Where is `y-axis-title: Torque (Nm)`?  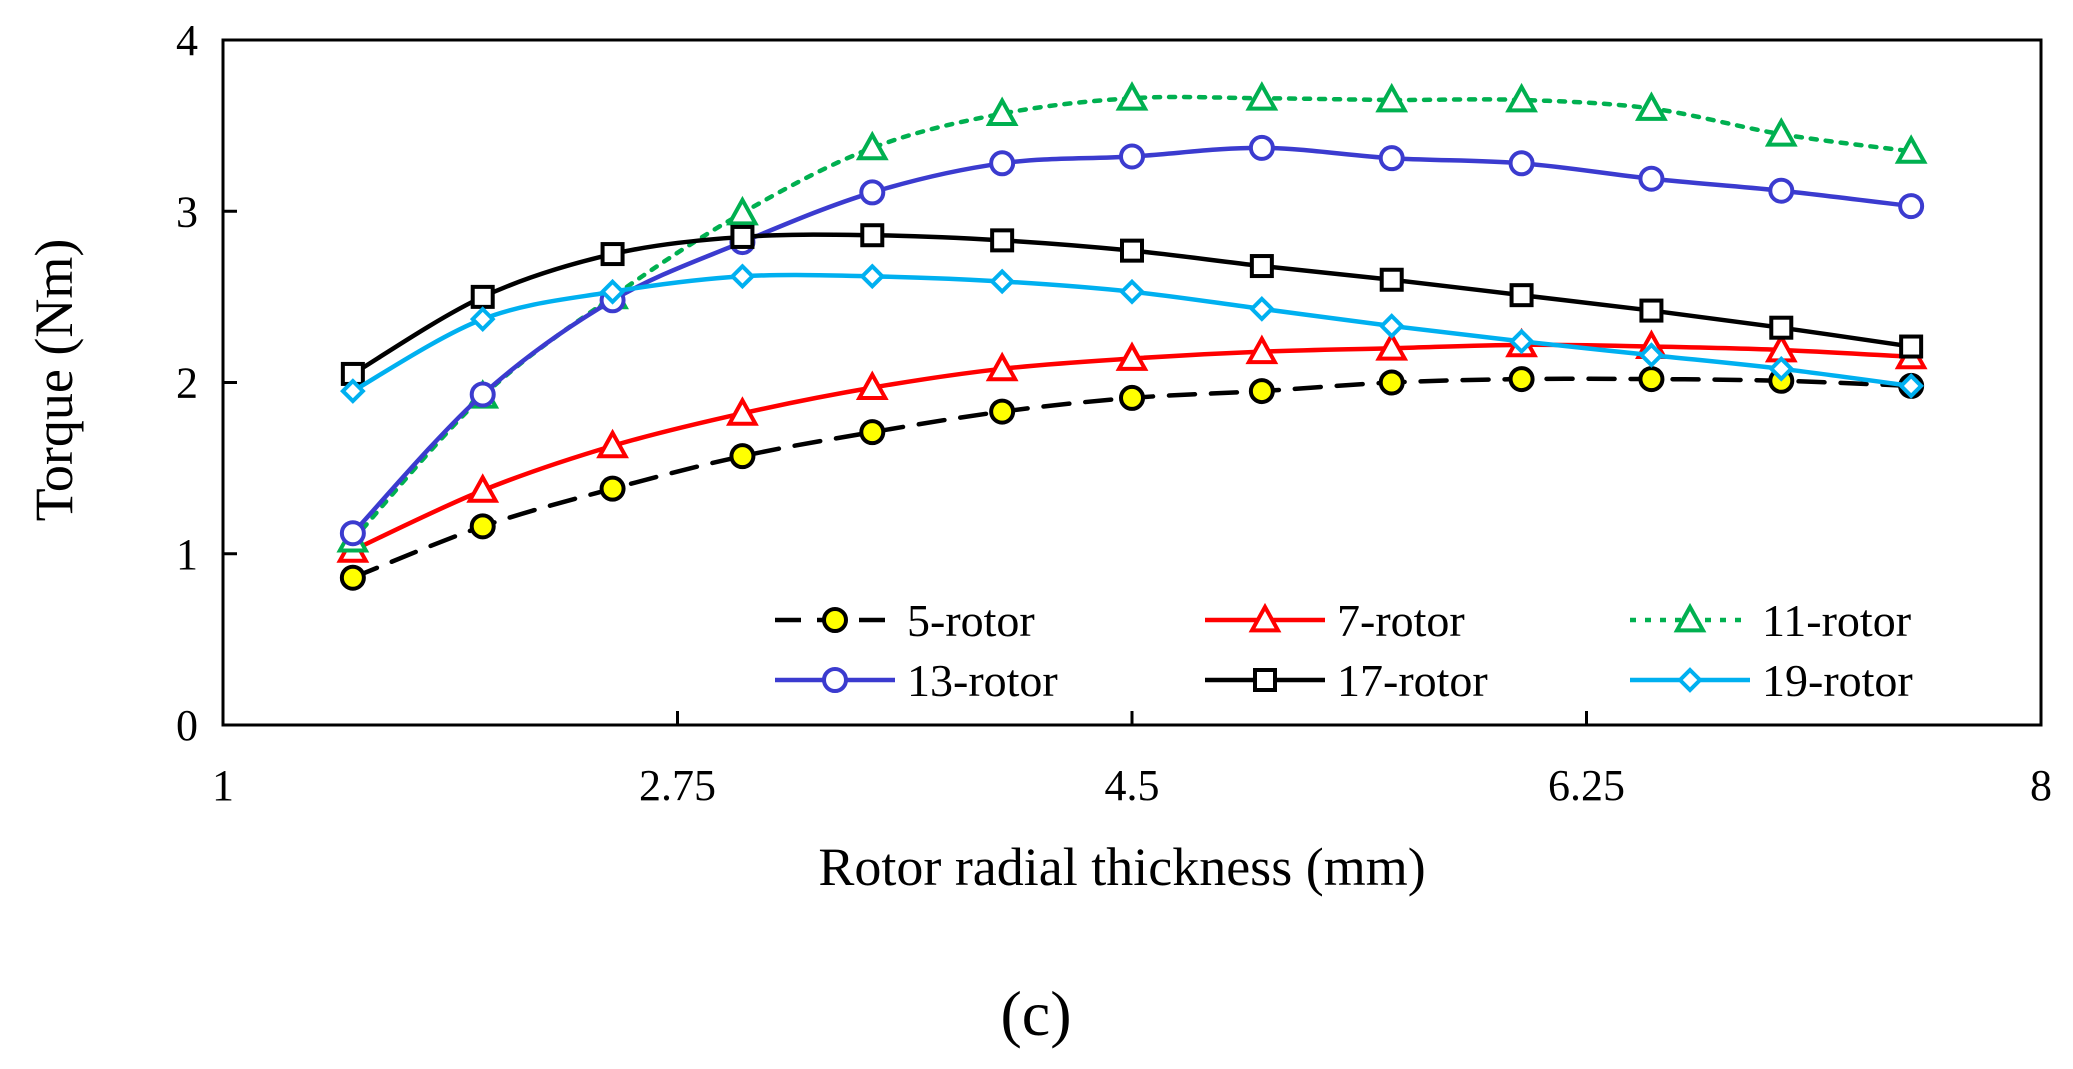
y-axis-title: Torque (Nm) is located at coordinates (54, 380).